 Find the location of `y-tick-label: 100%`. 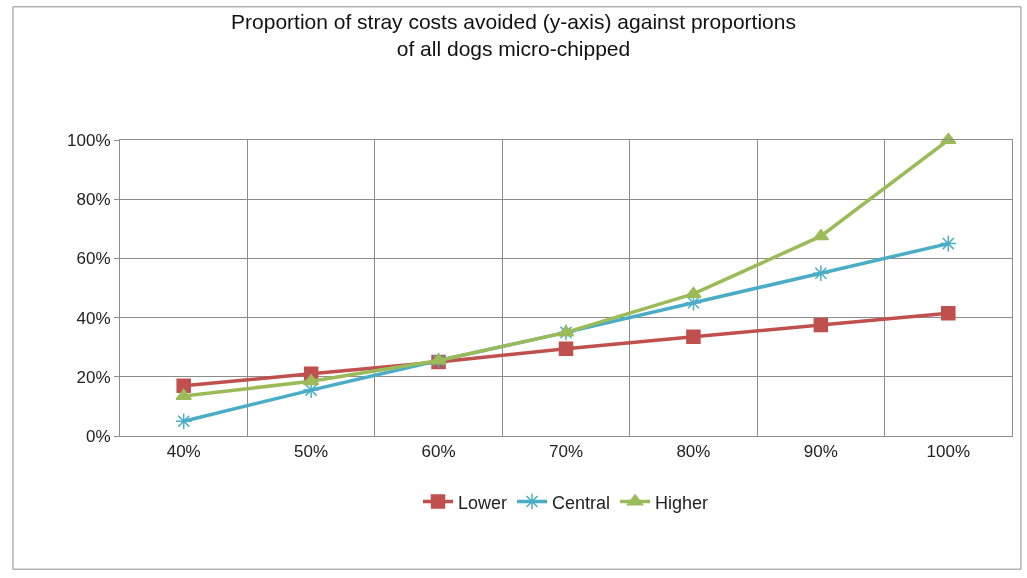

y-tick-label: 100% is located at coordinates (89, 140).